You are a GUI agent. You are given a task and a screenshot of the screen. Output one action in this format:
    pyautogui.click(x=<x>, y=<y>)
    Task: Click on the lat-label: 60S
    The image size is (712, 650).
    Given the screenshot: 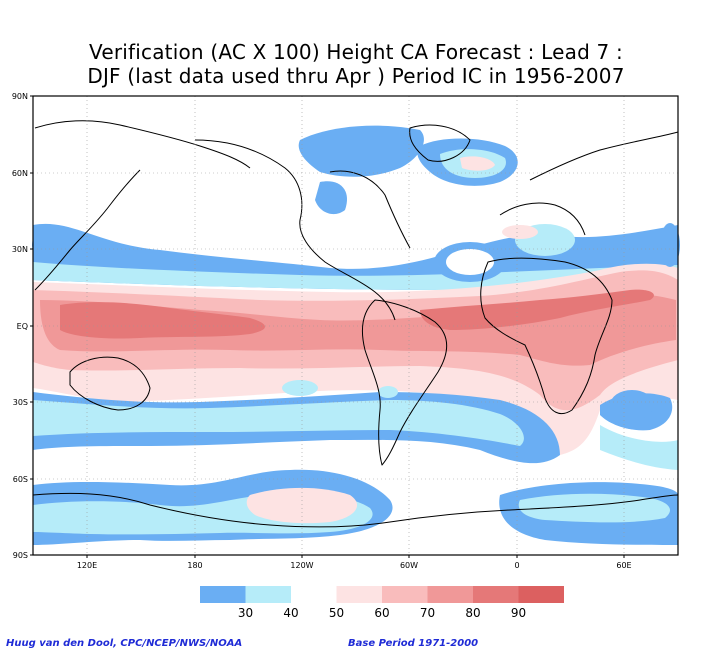 What is the action you would take?
    pyautogui.click(x=20, y=479)
    